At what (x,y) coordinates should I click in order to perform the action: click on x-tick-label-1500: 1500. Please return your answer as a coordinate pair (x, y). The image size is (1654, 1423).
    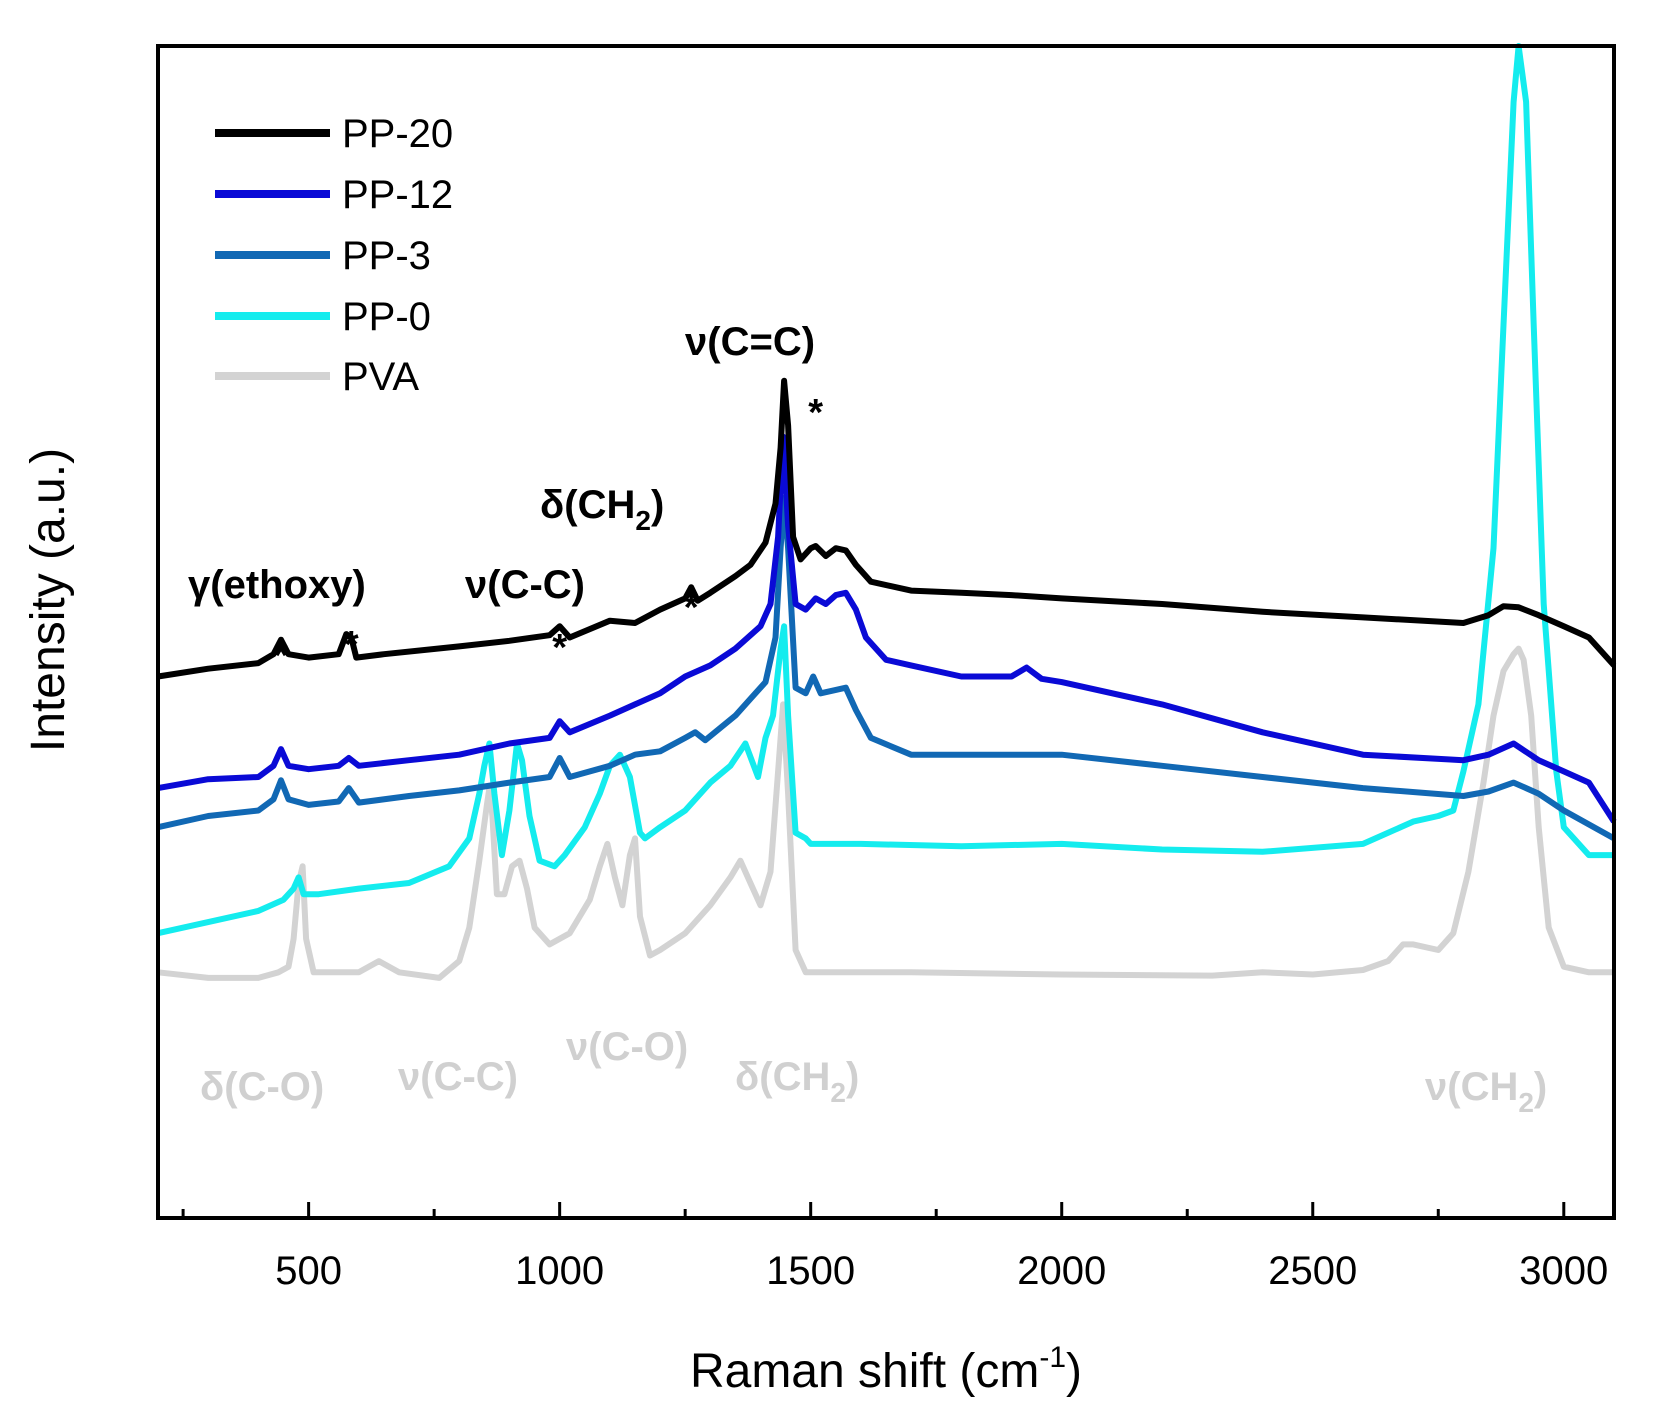
    Looking at the image, I should click on (810, 1271).